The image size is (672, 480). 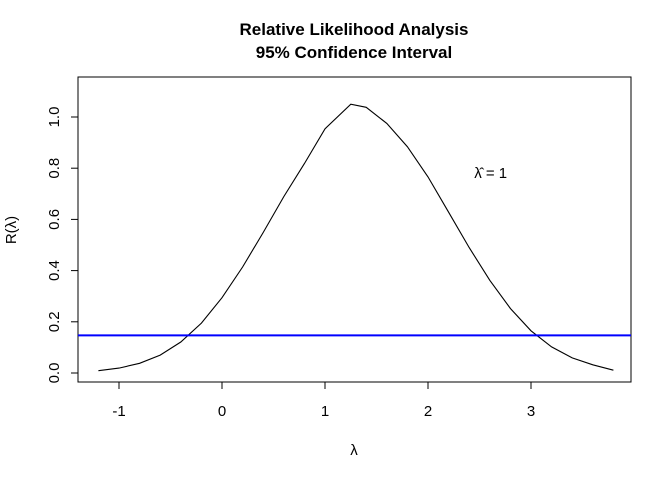 I want to click on x-tick-label: 3, so click(x=531, y=411).